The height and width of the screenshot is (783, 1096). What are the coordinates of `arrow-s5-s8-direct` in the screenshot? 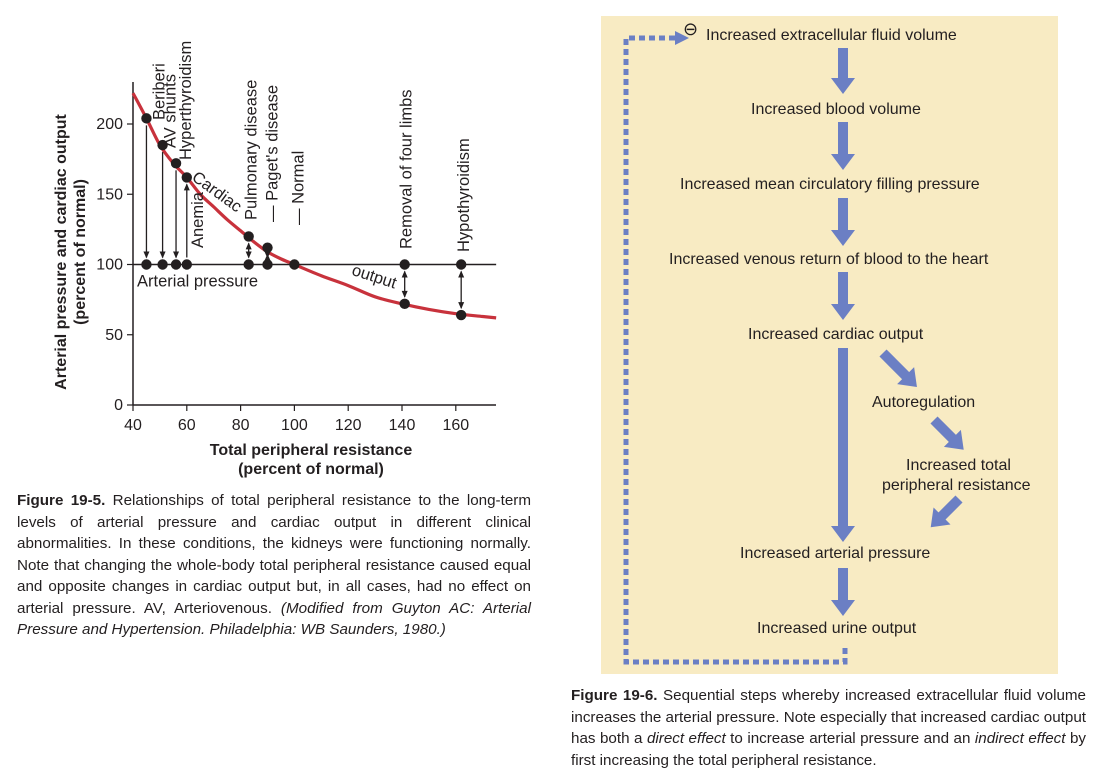 It's located at (843, 445).